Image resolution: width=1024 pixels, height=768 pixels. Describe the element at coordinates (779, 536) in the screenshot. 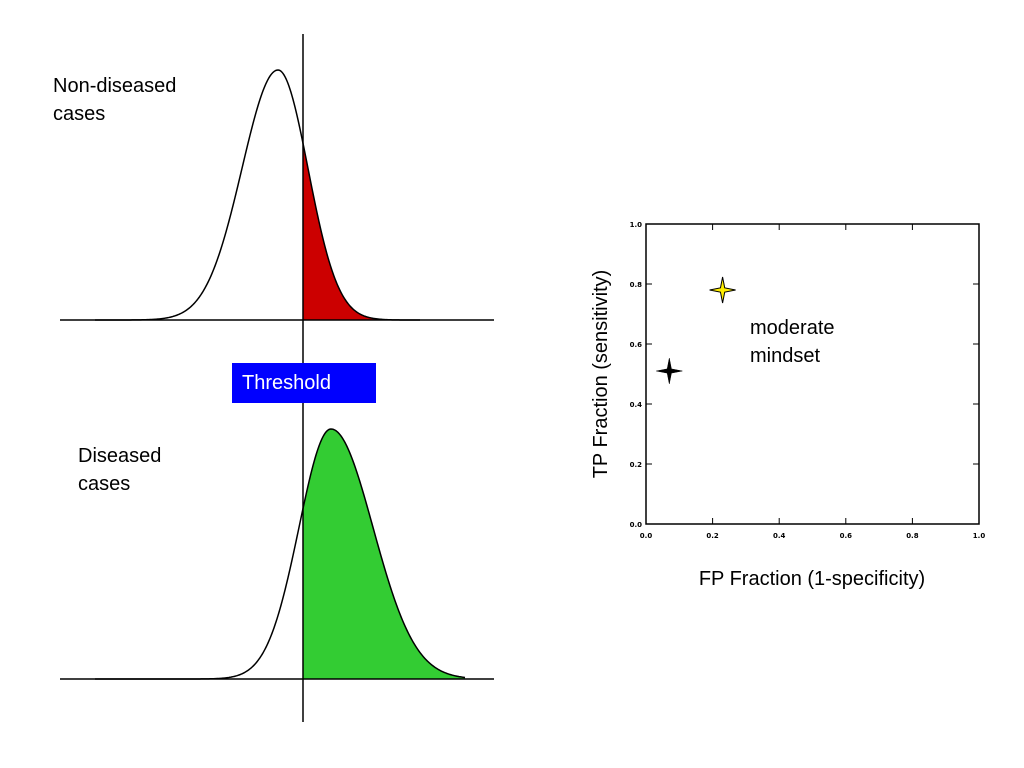

I see `roc-x-tick-label: 0.4` at that location.